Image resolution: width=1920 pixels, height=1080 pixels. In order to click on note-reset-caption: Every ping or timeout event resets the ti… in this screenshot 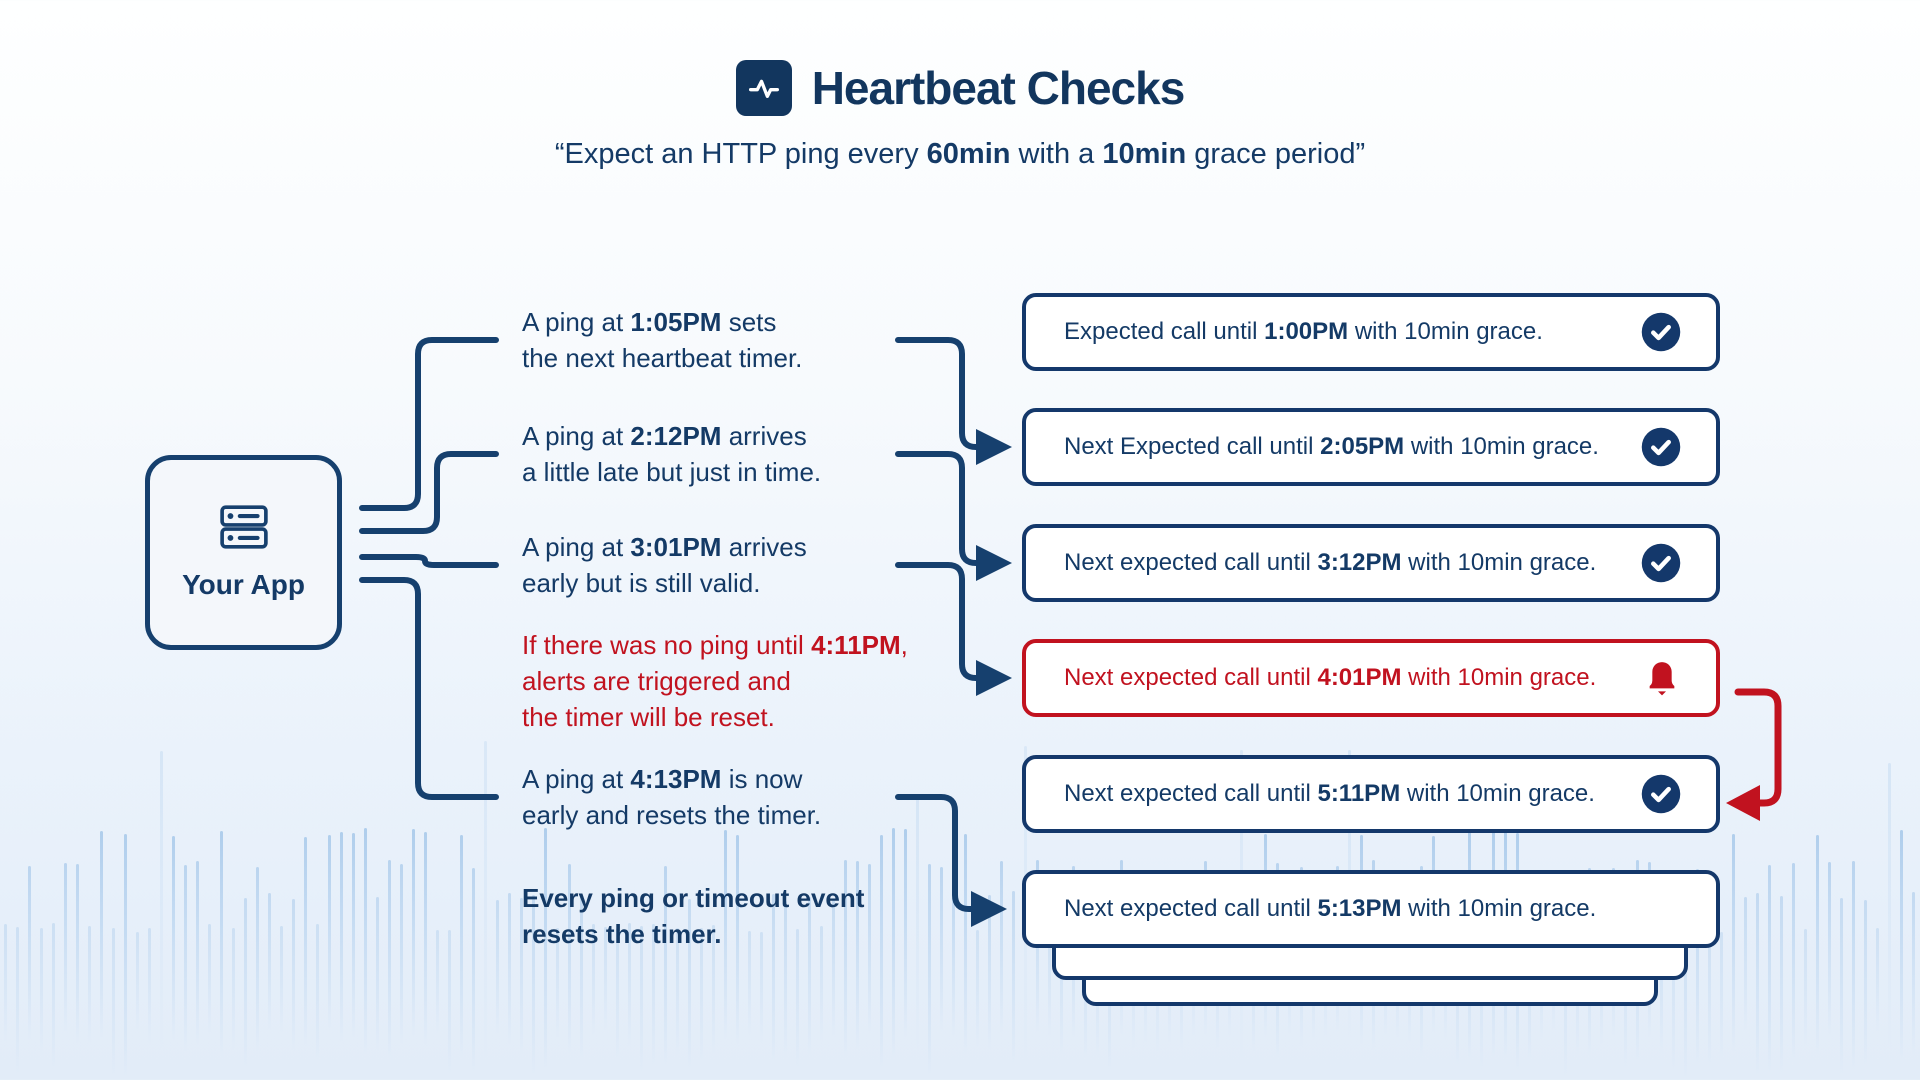, I will do `click(693, 916)`.